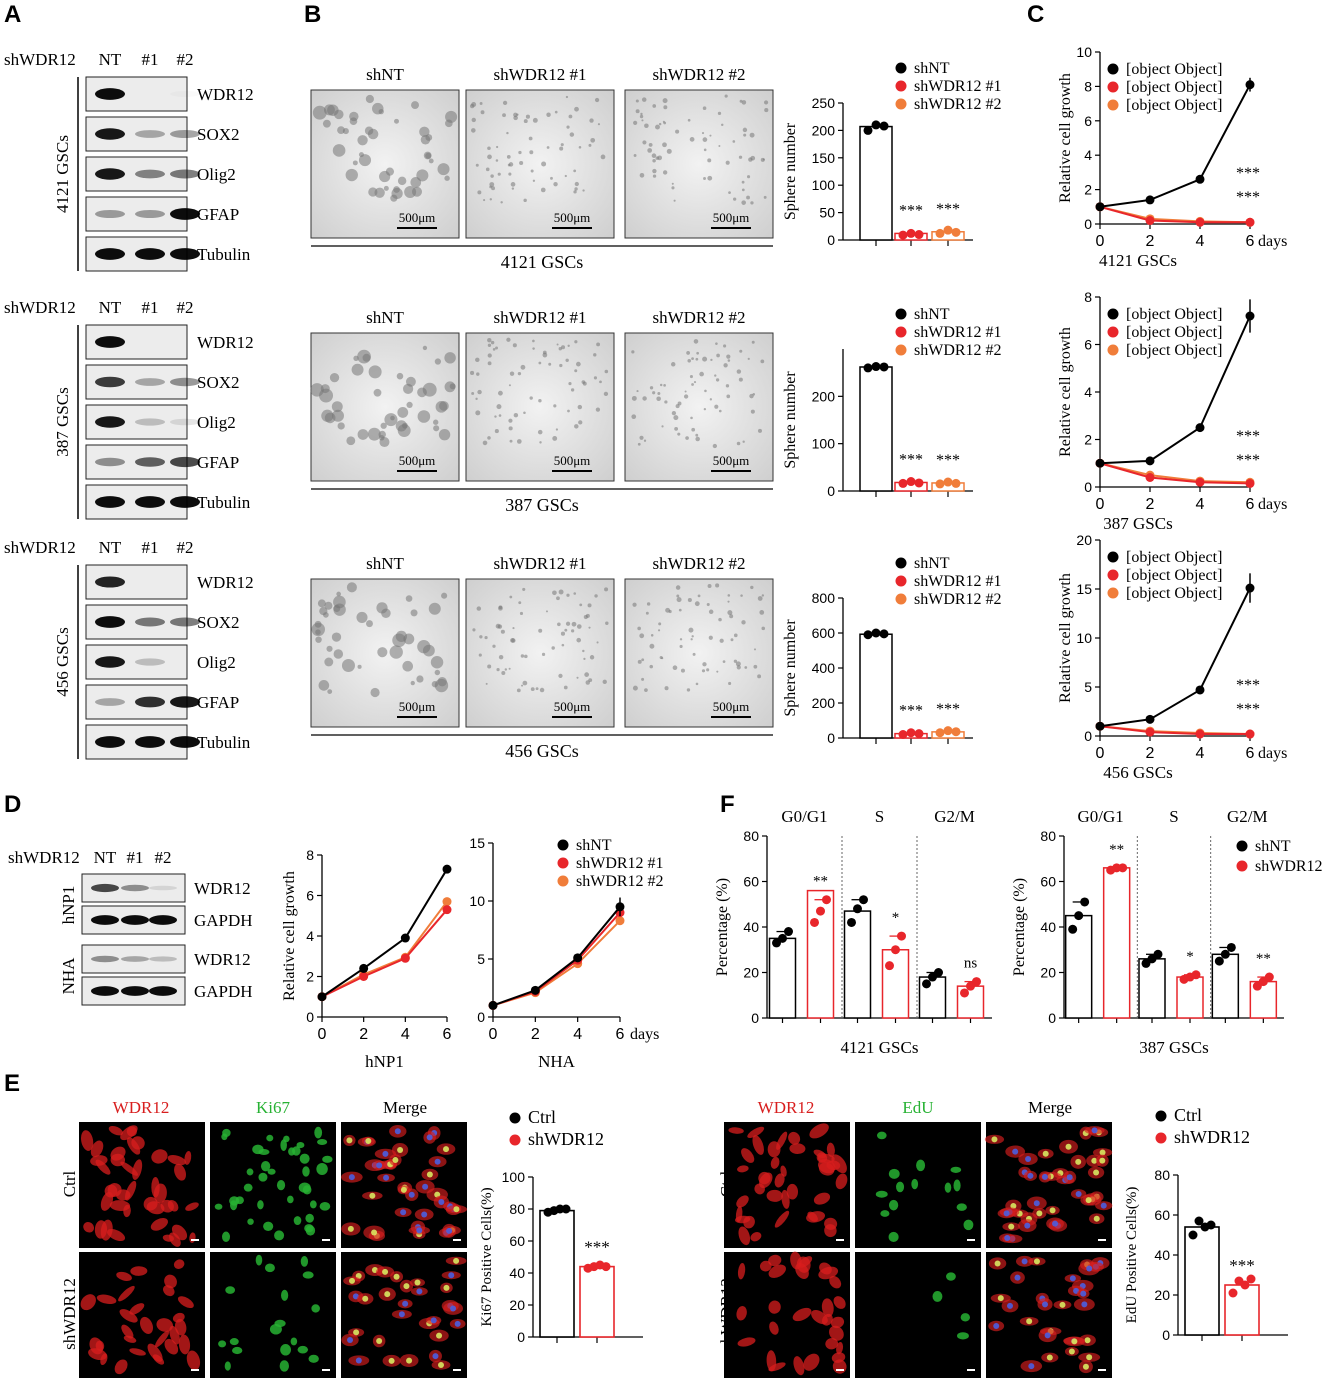  I want to click on x-tick-label: 2, so click(363, 1034).